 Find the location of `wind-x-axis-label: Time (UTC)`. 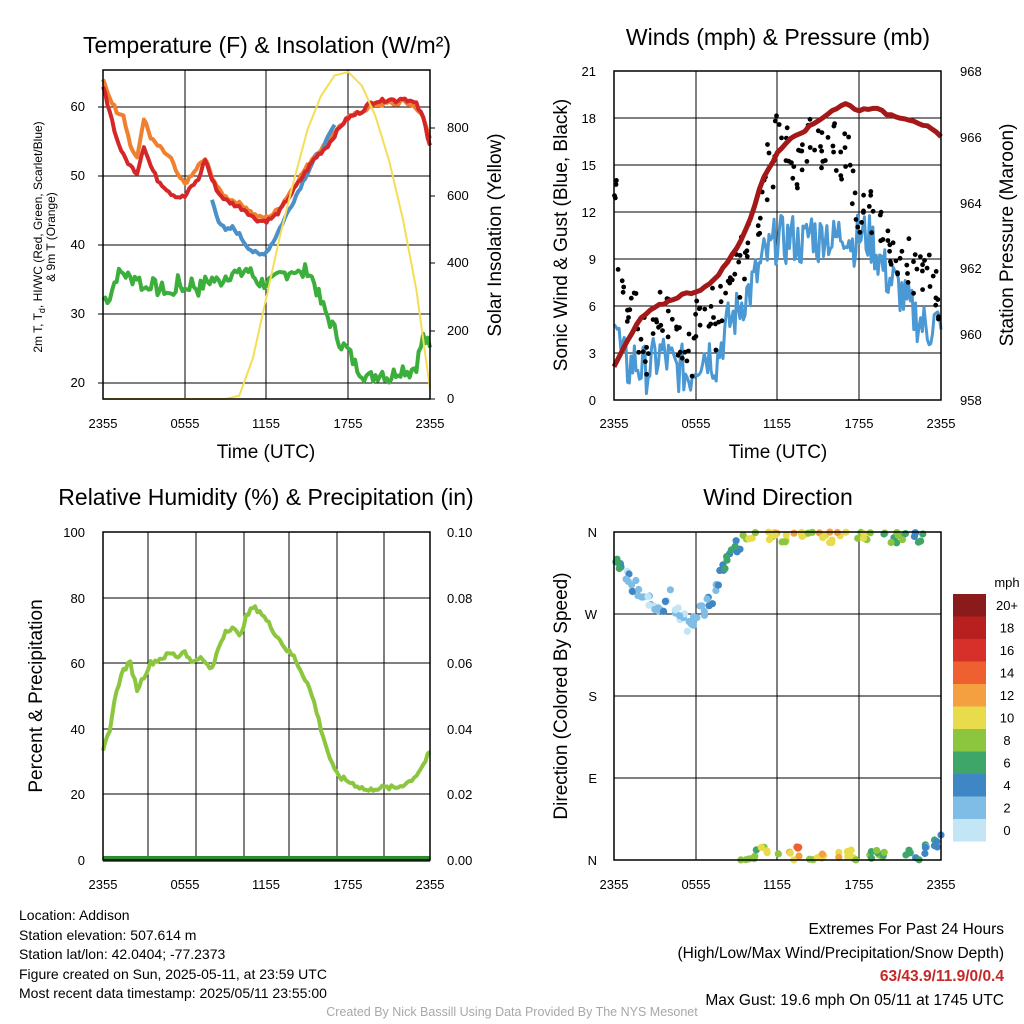

wind-x-axis-label: Time (UTC) is located at coordinates (778, 452).